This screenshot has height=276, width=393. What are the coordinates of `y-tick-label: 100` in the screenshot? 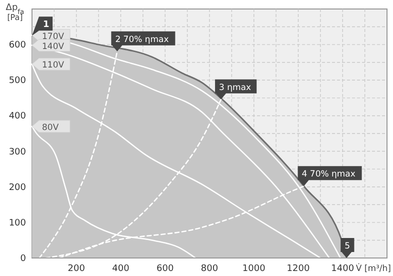 It's located at (17, 223).